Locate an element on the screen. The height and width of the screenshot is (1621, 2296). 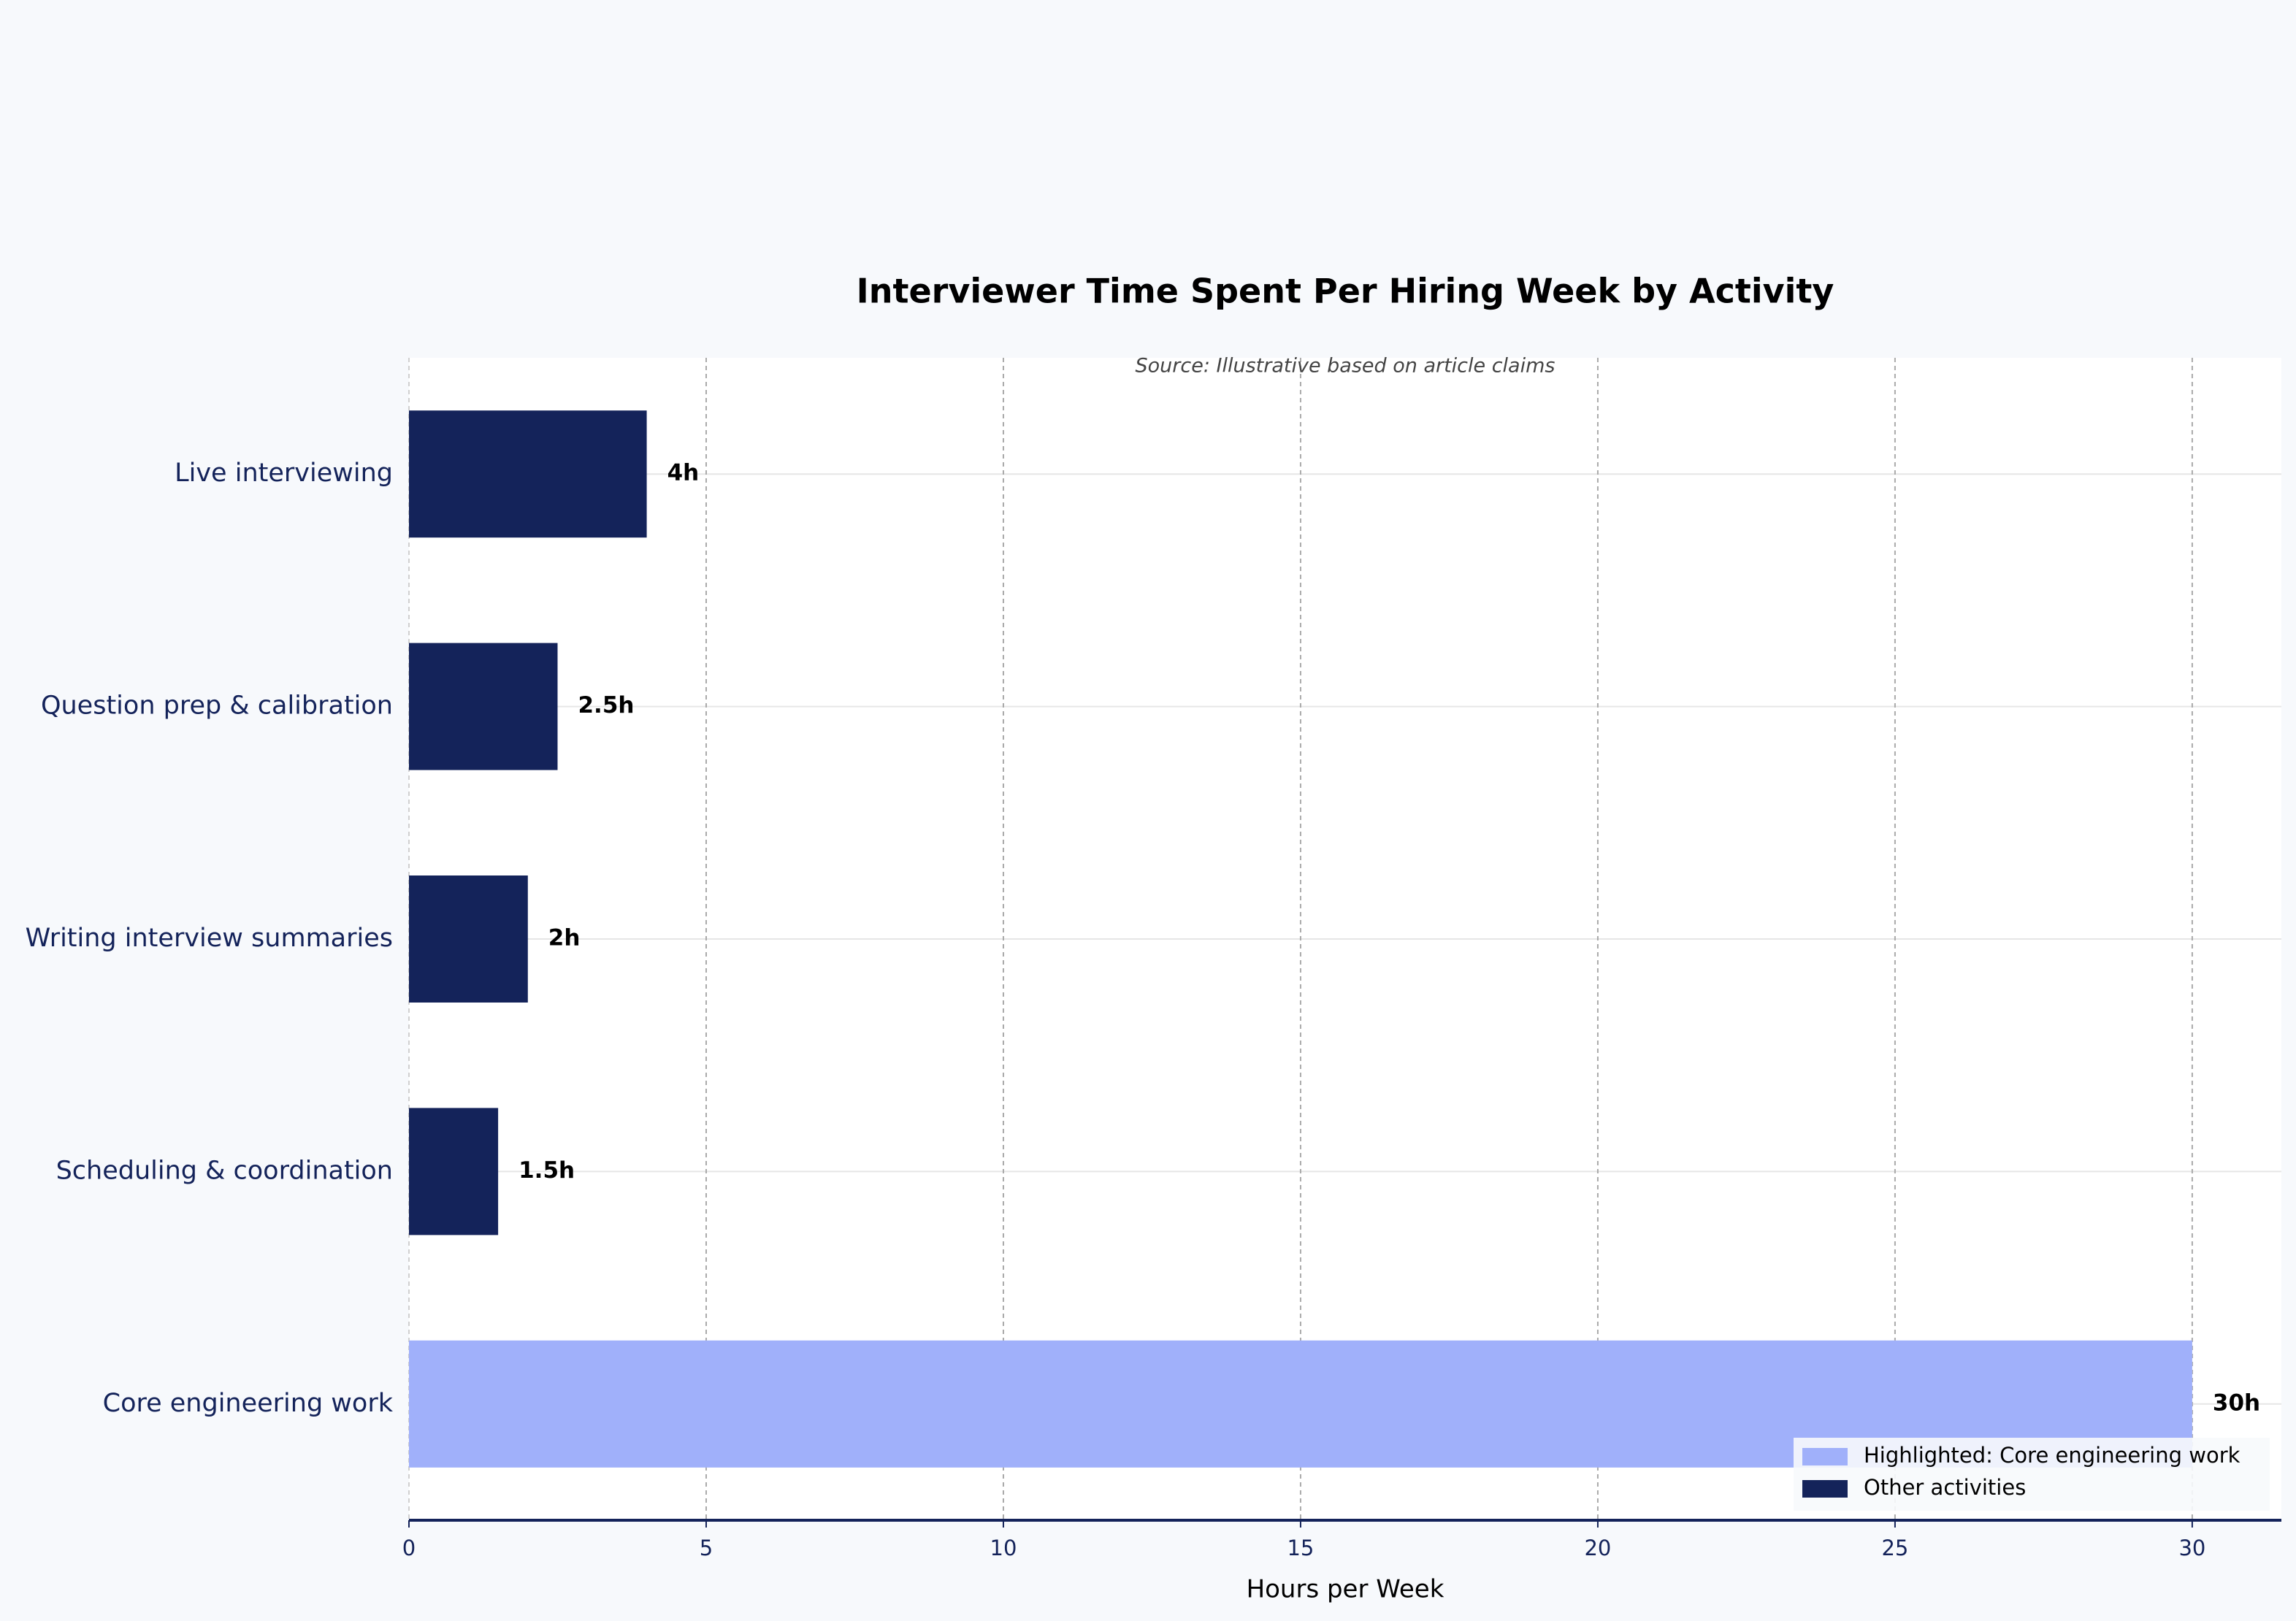
legend-swatch-highlight is located at coordinates (1825, 1456).